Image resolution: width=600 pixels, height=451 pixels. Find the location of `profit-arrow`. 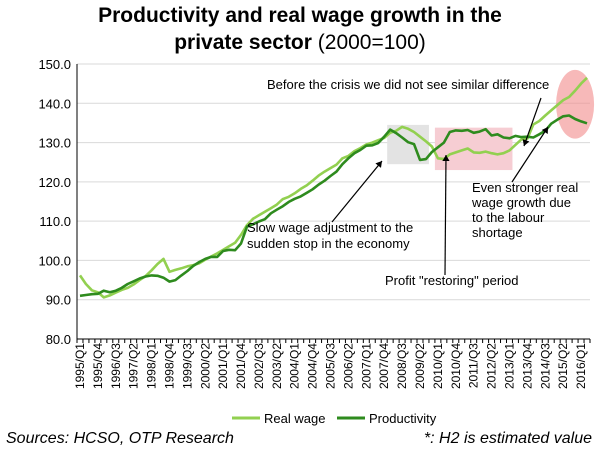

profit-arrow is located at coordinates (445, 215).